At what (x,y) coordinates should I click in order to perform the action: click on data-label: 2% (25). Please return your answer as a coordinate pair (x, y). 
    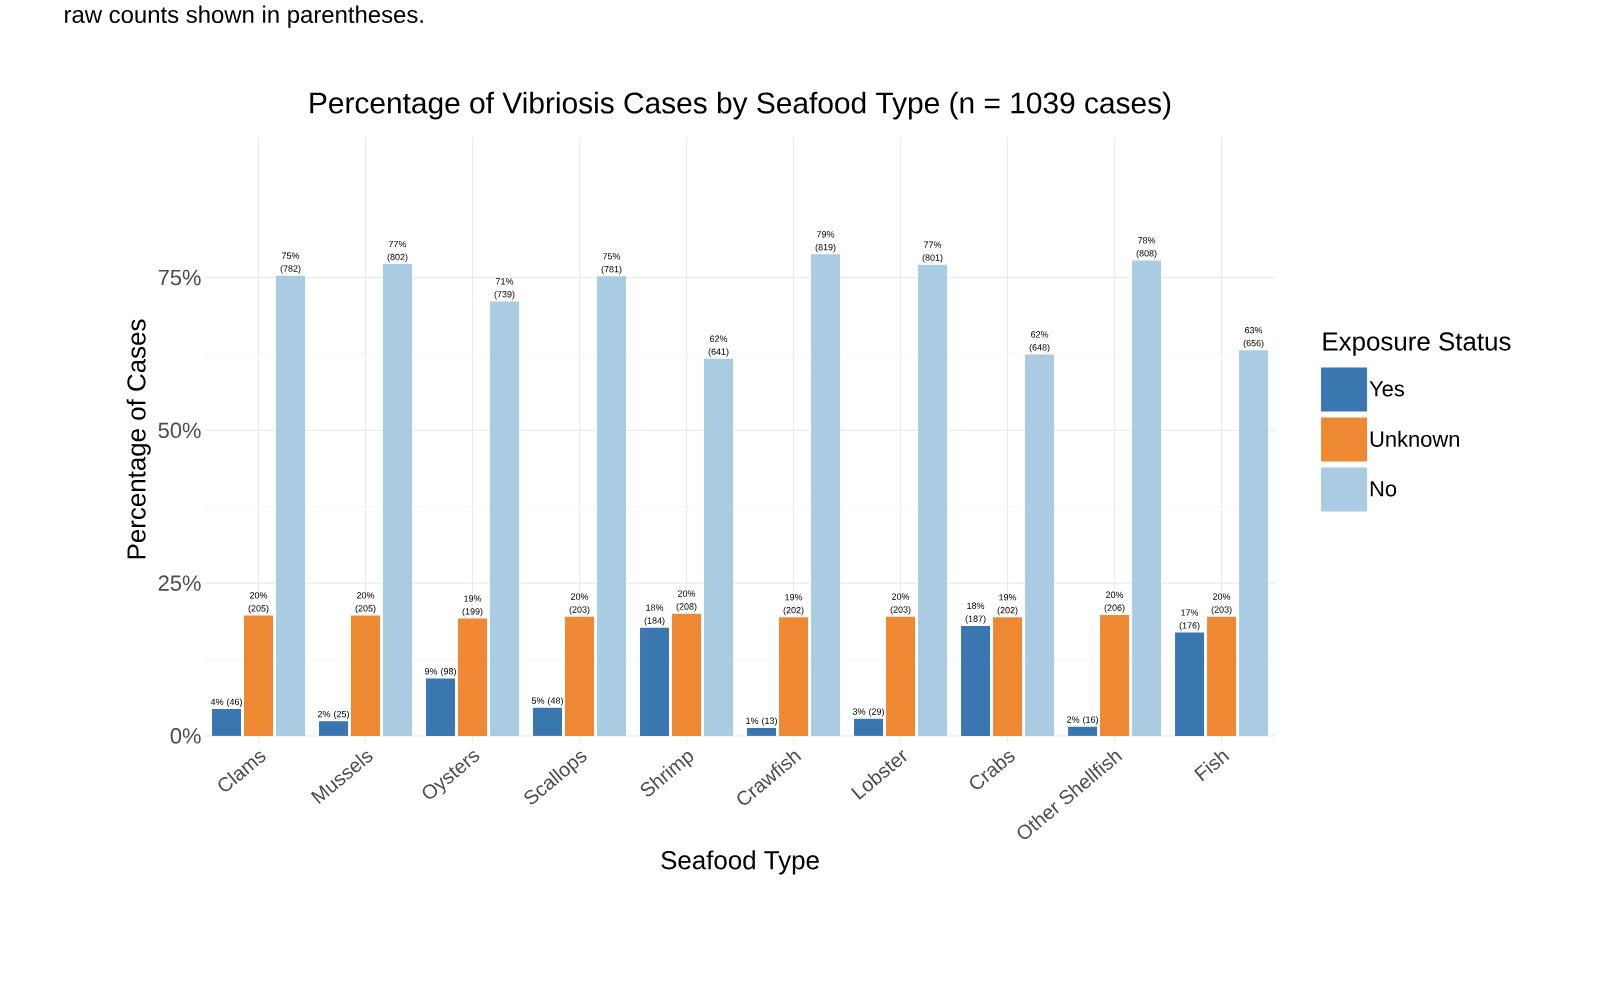
    Looking at the image, I should click on (333, 715).